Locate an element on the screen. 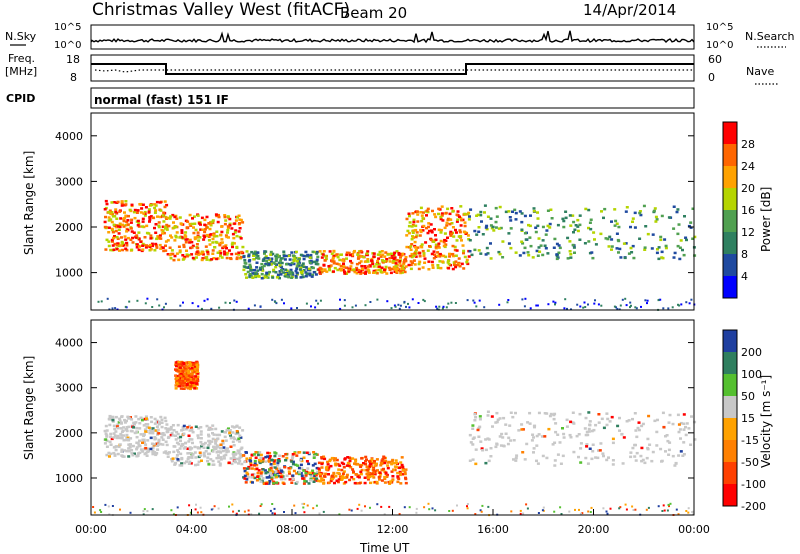 The width and height of the screenshot is (800, 554). colorbar-segment is located at coordinates (730, 363).